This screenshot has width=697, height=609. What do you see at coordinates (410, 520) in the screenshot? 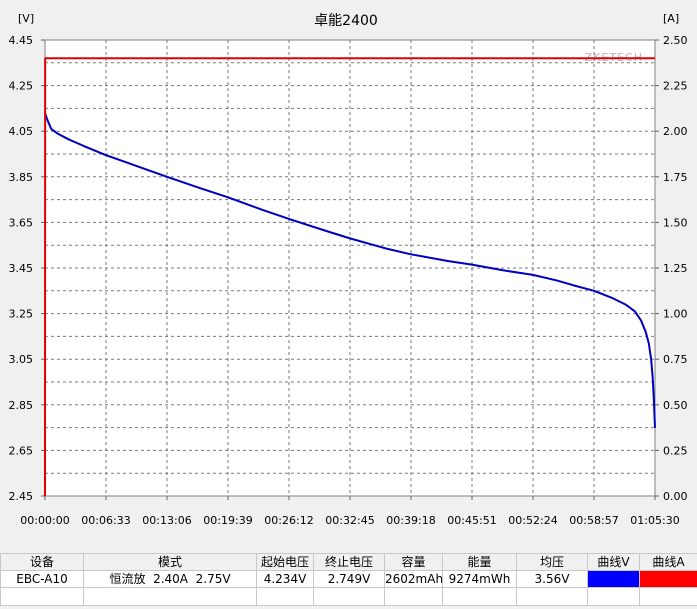
I see `x-tick-label: 00:39:18` at bounding box center [410, 520].